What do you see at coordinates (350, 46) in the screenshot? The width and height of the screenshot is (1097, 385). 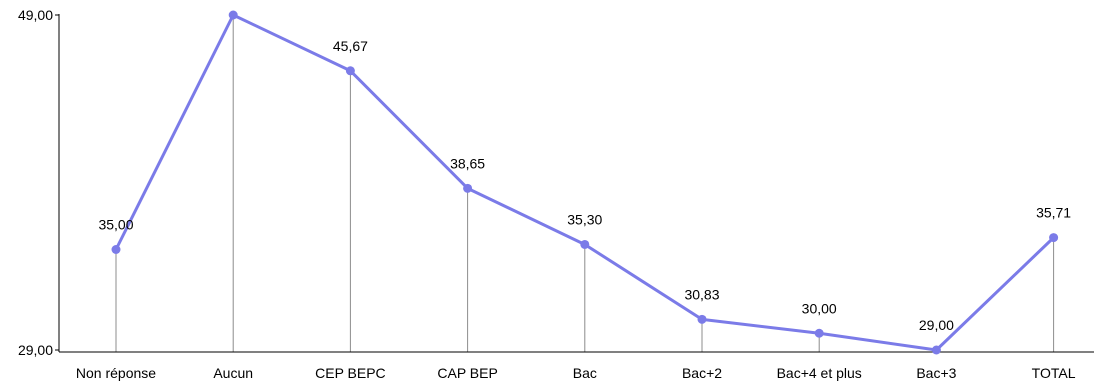 I see `data-label: 45,67` at bounding box center [350, 46].